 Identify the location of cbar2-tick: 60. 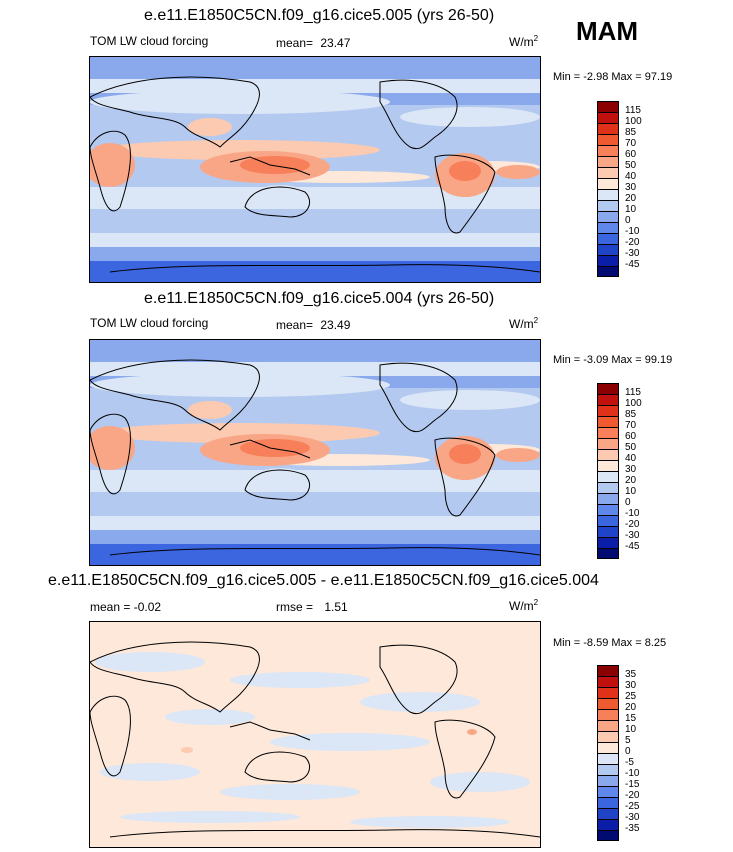
(631, 436).